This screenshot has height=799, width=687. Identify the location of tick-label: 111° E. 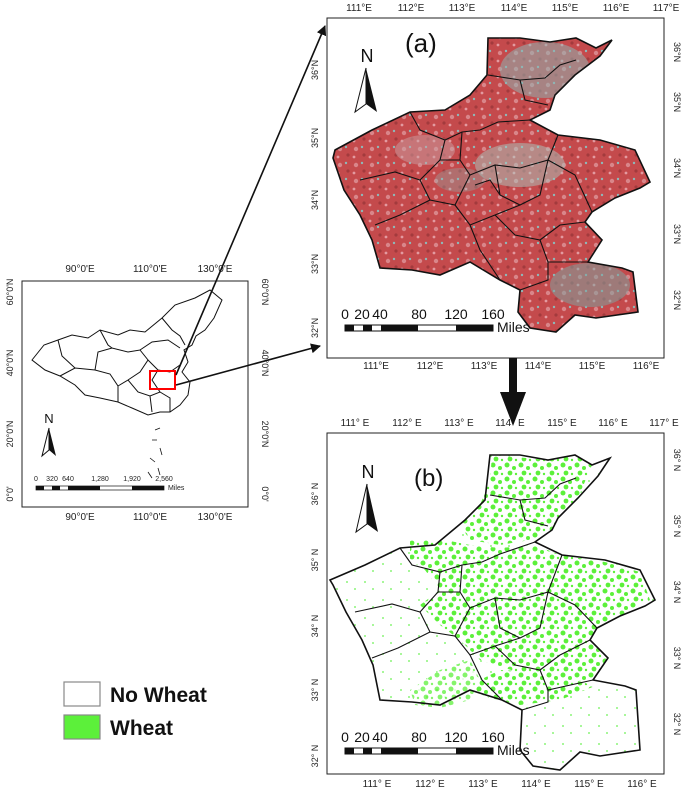
(377, 784).